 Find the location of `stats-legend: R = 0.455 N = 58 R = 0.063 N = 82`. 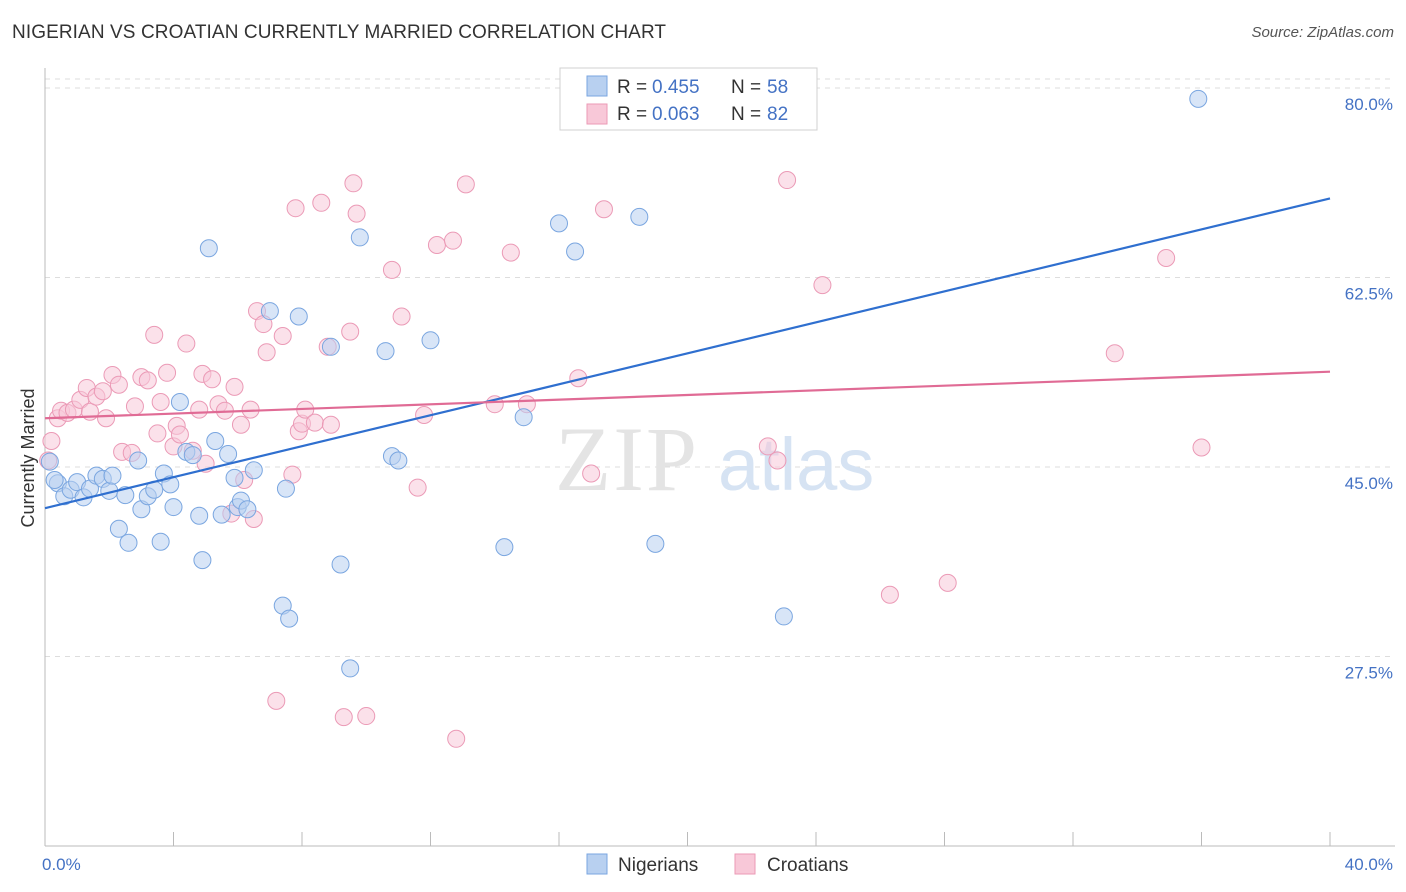

stats-legend: R = 0.455 N = 58 R = 0.063 N = 82 is located at coordinates (688, 99).